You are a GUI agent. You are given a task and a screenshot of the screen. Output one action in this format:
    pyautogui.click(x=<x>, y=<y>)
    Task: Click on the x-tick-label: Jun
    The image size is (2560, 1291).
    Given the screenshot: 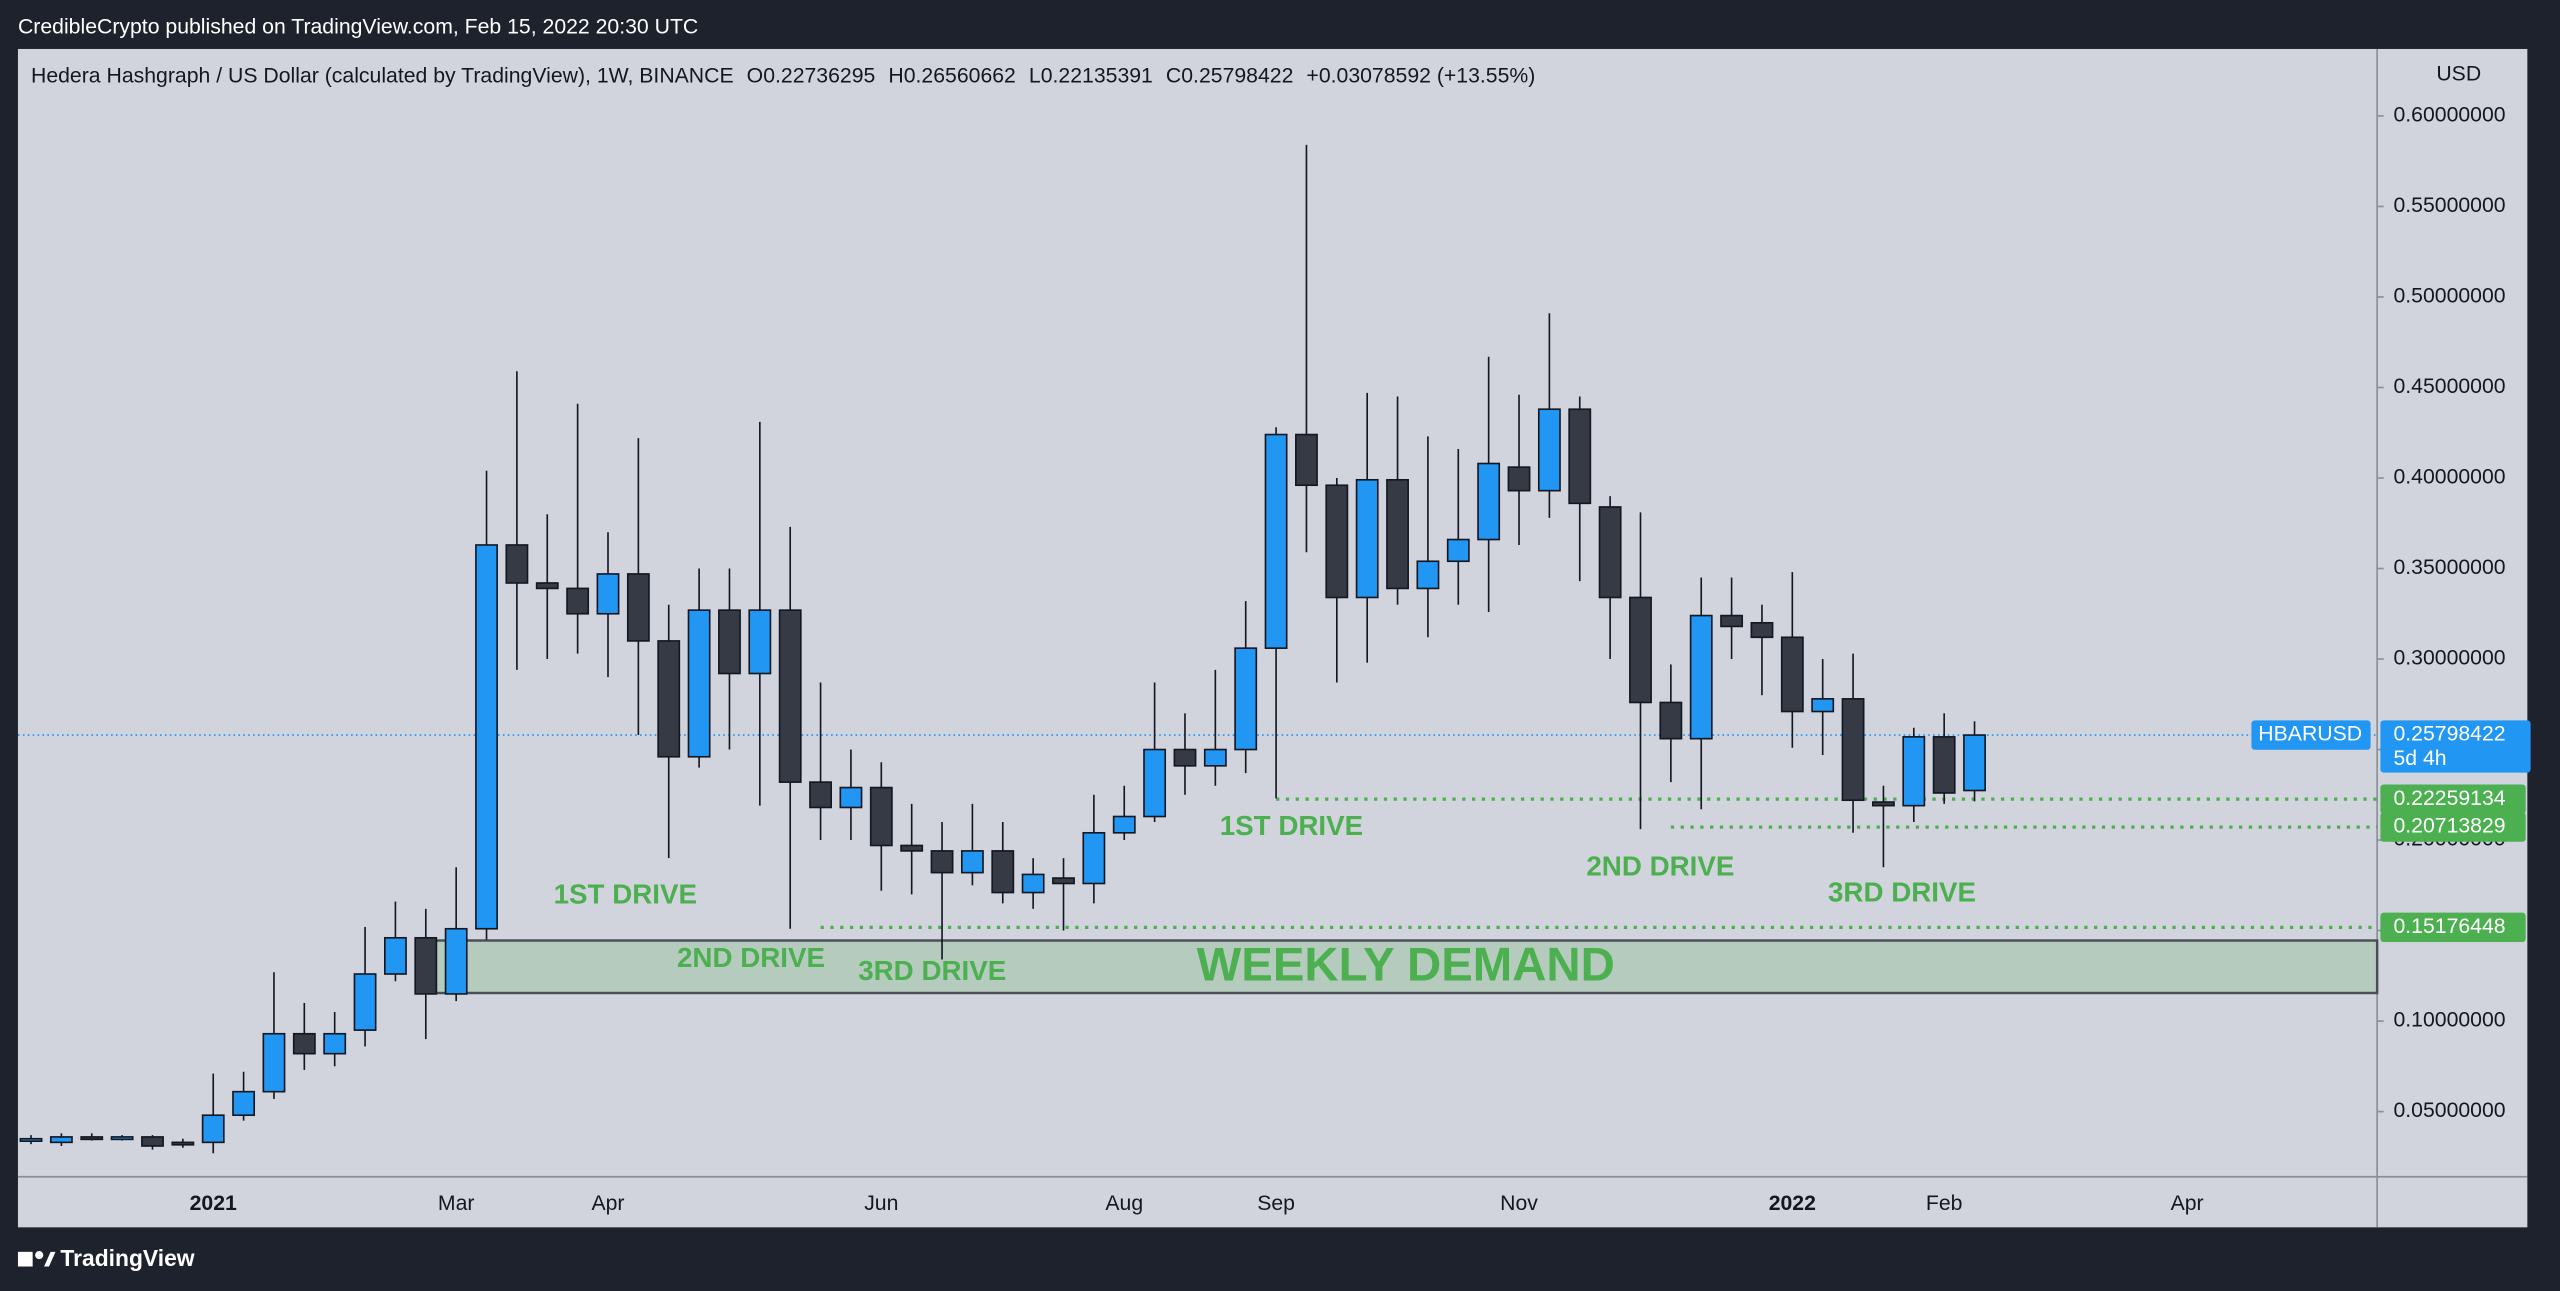 What is the action you would take?
    pyautogui.click(x=881, y=1203)
    